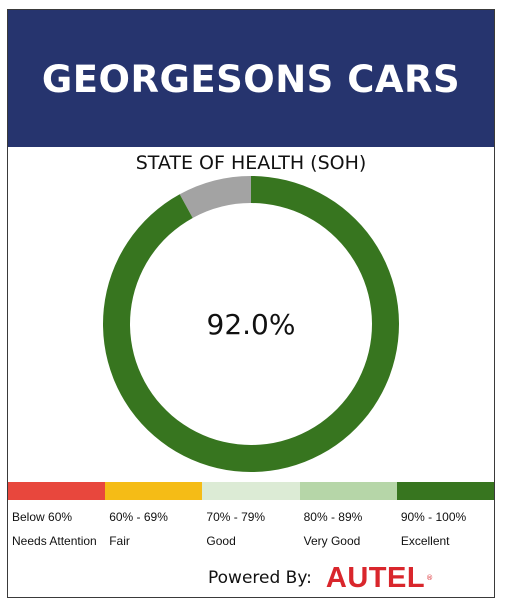  Describe the element at coordinates (445, 529) in the screenshot. I see `legend-item-excellent: 90% - 100% Excellent` at that location.